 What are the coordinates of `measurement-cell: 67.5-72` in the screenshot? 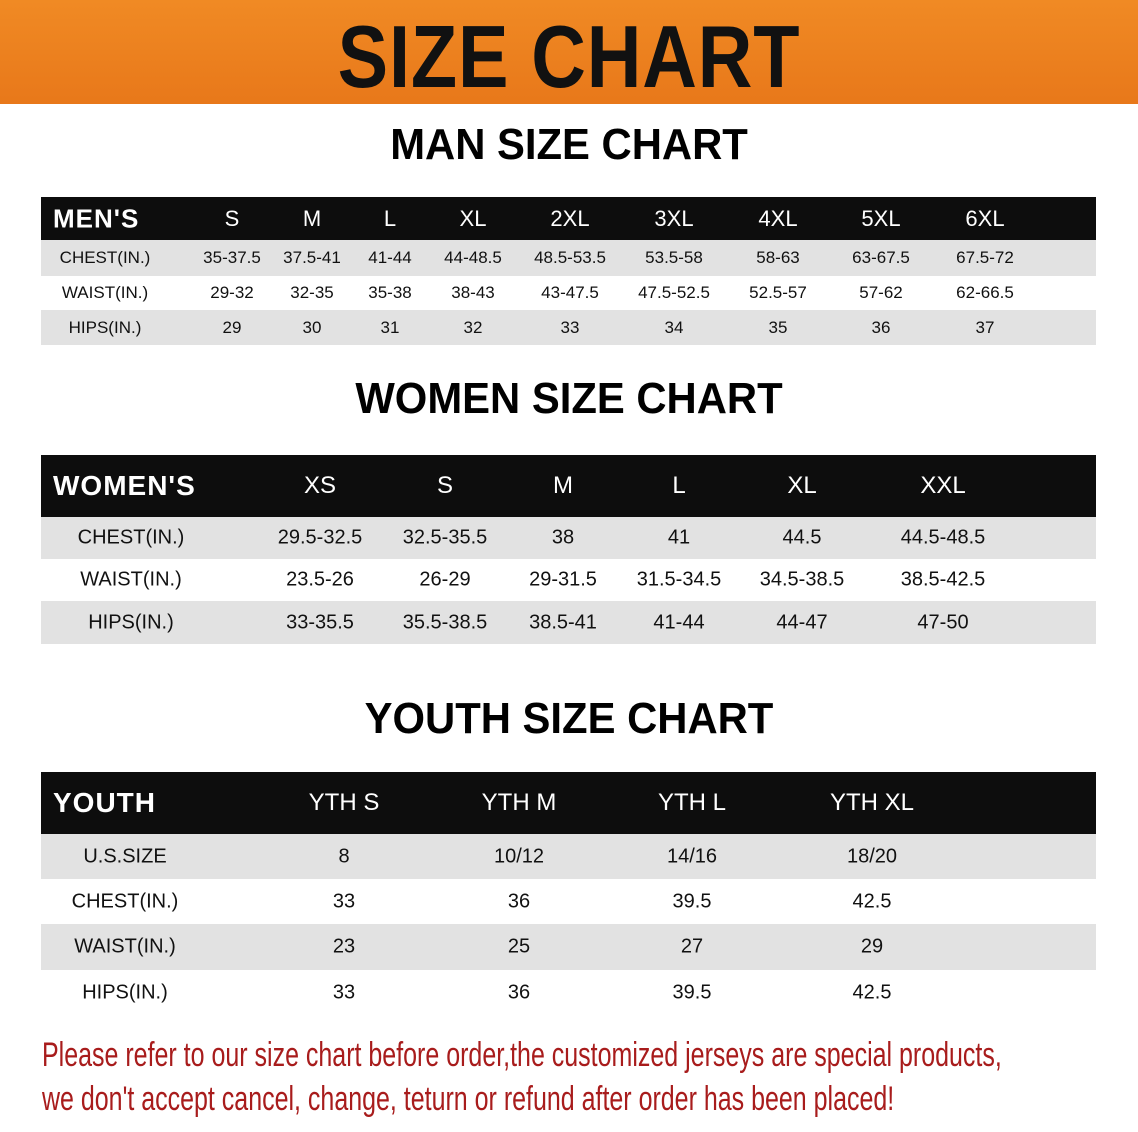 It's located at (985, 257).